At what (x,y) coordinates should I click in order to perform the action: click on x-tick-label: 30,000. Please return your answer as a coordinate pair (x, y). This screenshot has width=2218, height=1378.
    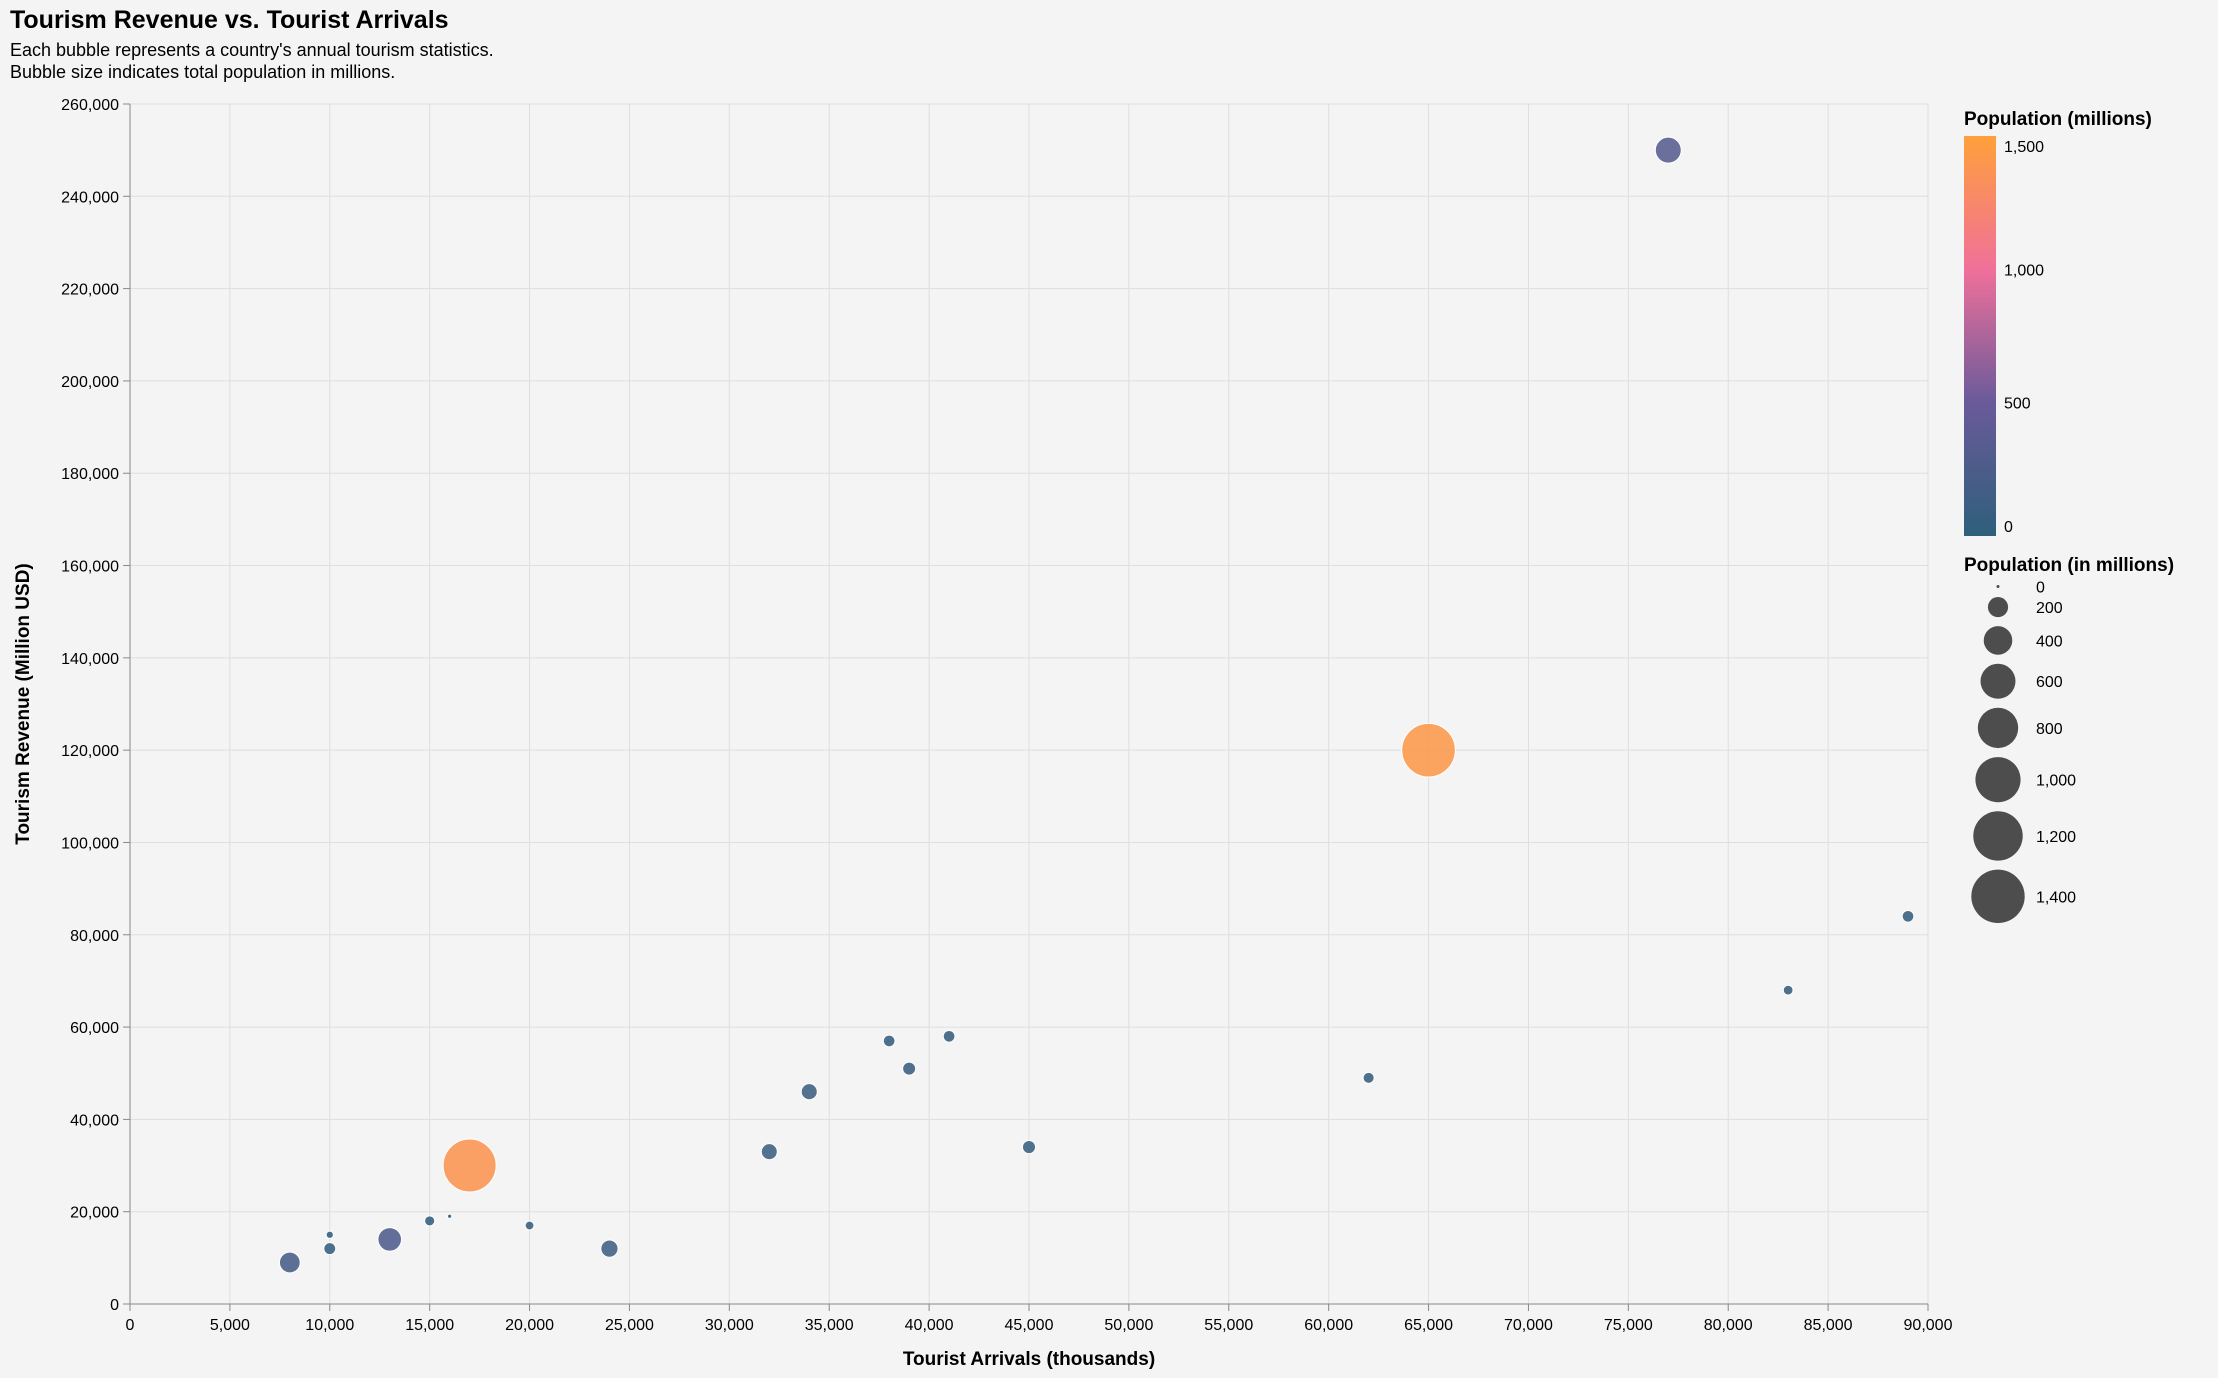
    Looking at the image, I should click on (729, 1325).